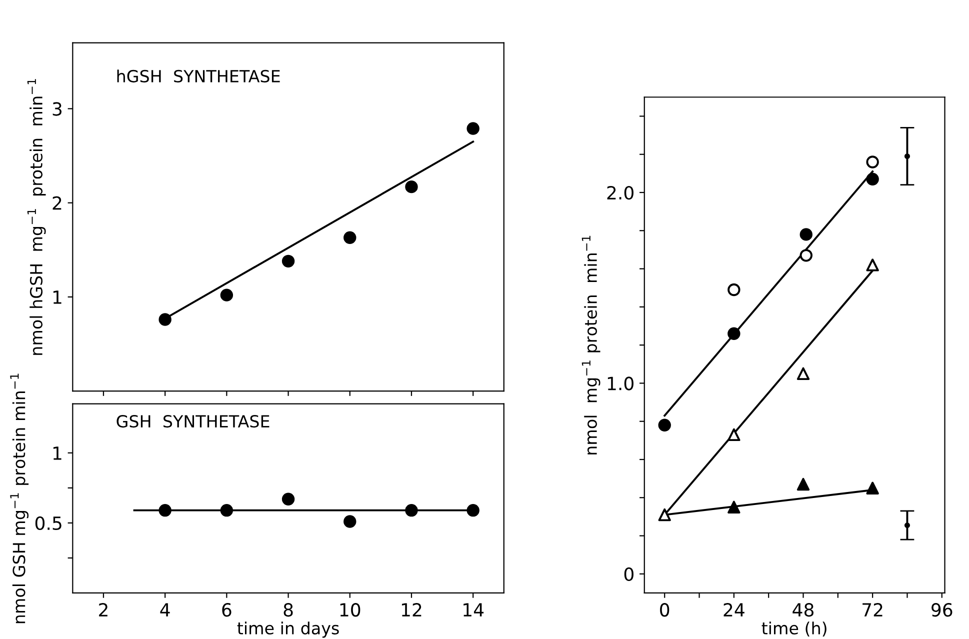 This screenshot has width=969, height=639. Describe the element at coordinates (621, 383) in the screenshot. I see `y-tick-label: 1.0` at that location.